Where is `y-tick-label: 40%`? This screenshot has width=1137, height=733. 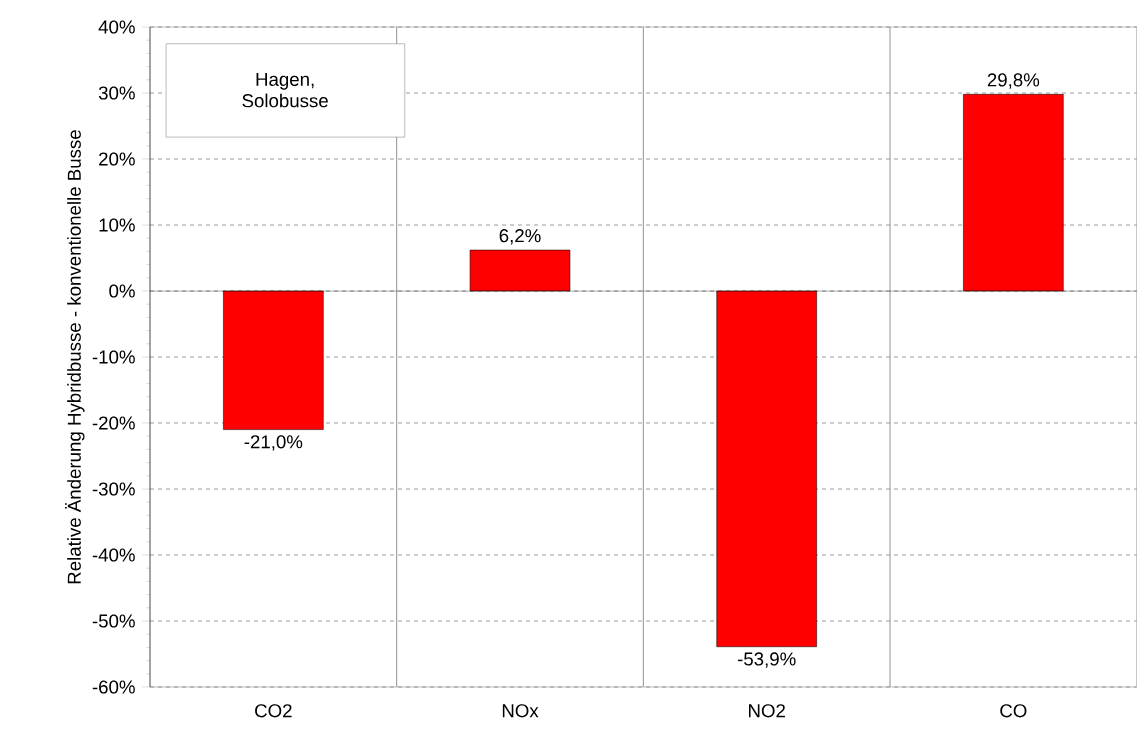 y-tick-label: 40% is located at coordinates (116, 27).